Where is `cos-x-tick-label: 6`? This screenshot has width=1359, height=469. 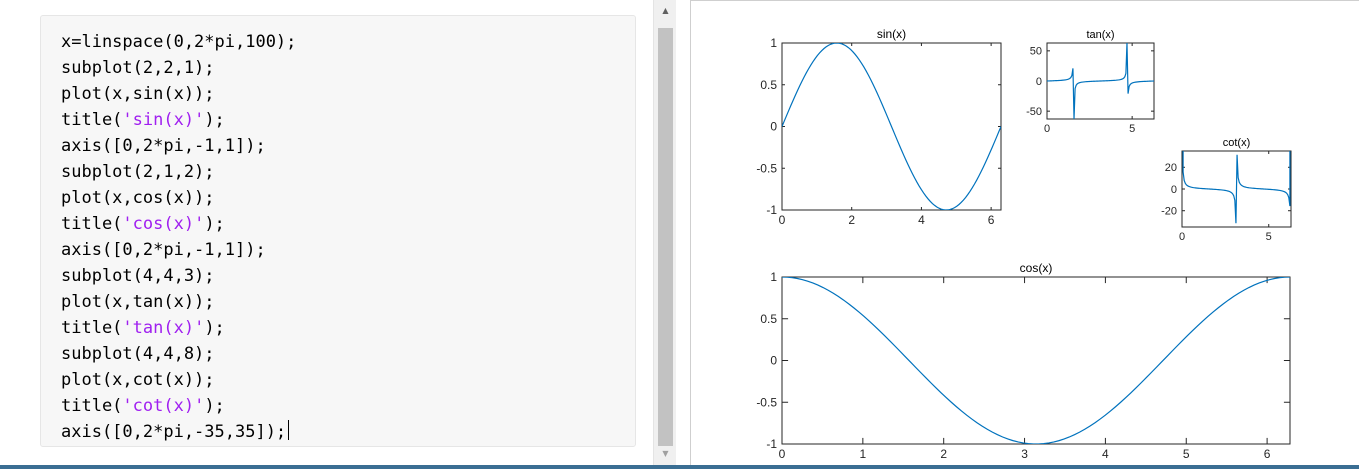
cos-x-tick-label: 6 is located at coordinates (1267, 454).